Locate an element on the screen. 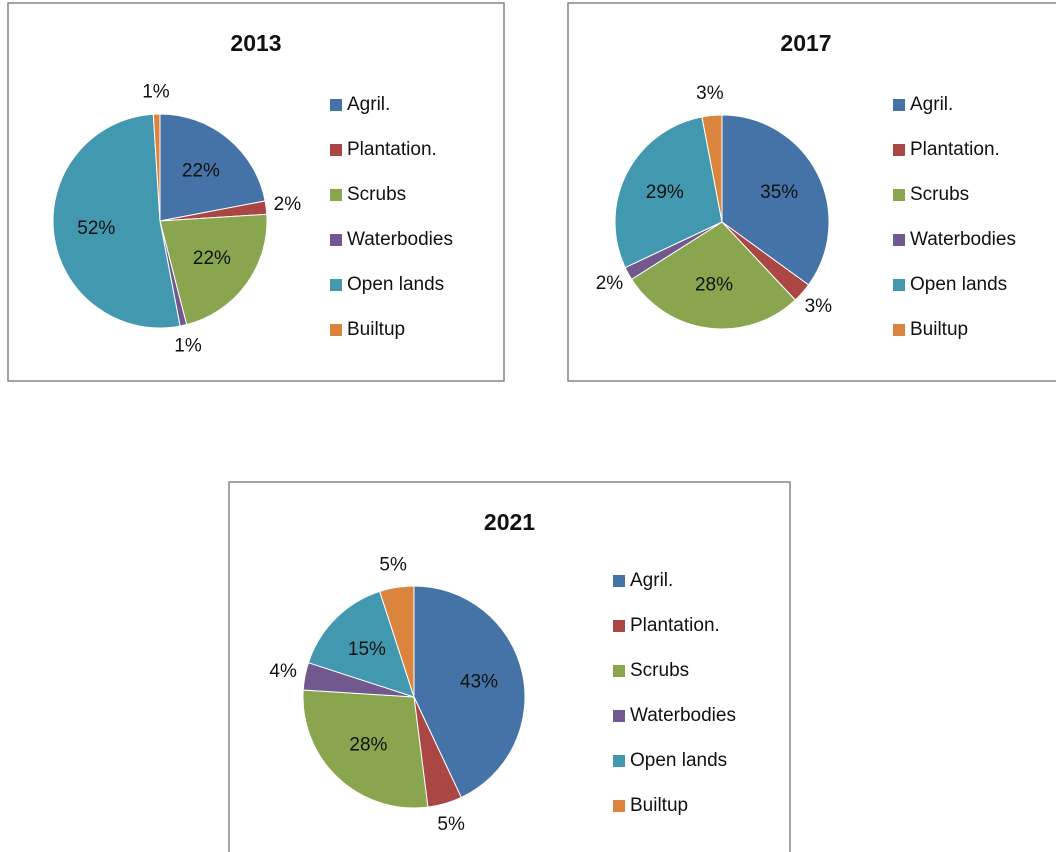  chart-title: 2021 is located at coordinates (509, 522).